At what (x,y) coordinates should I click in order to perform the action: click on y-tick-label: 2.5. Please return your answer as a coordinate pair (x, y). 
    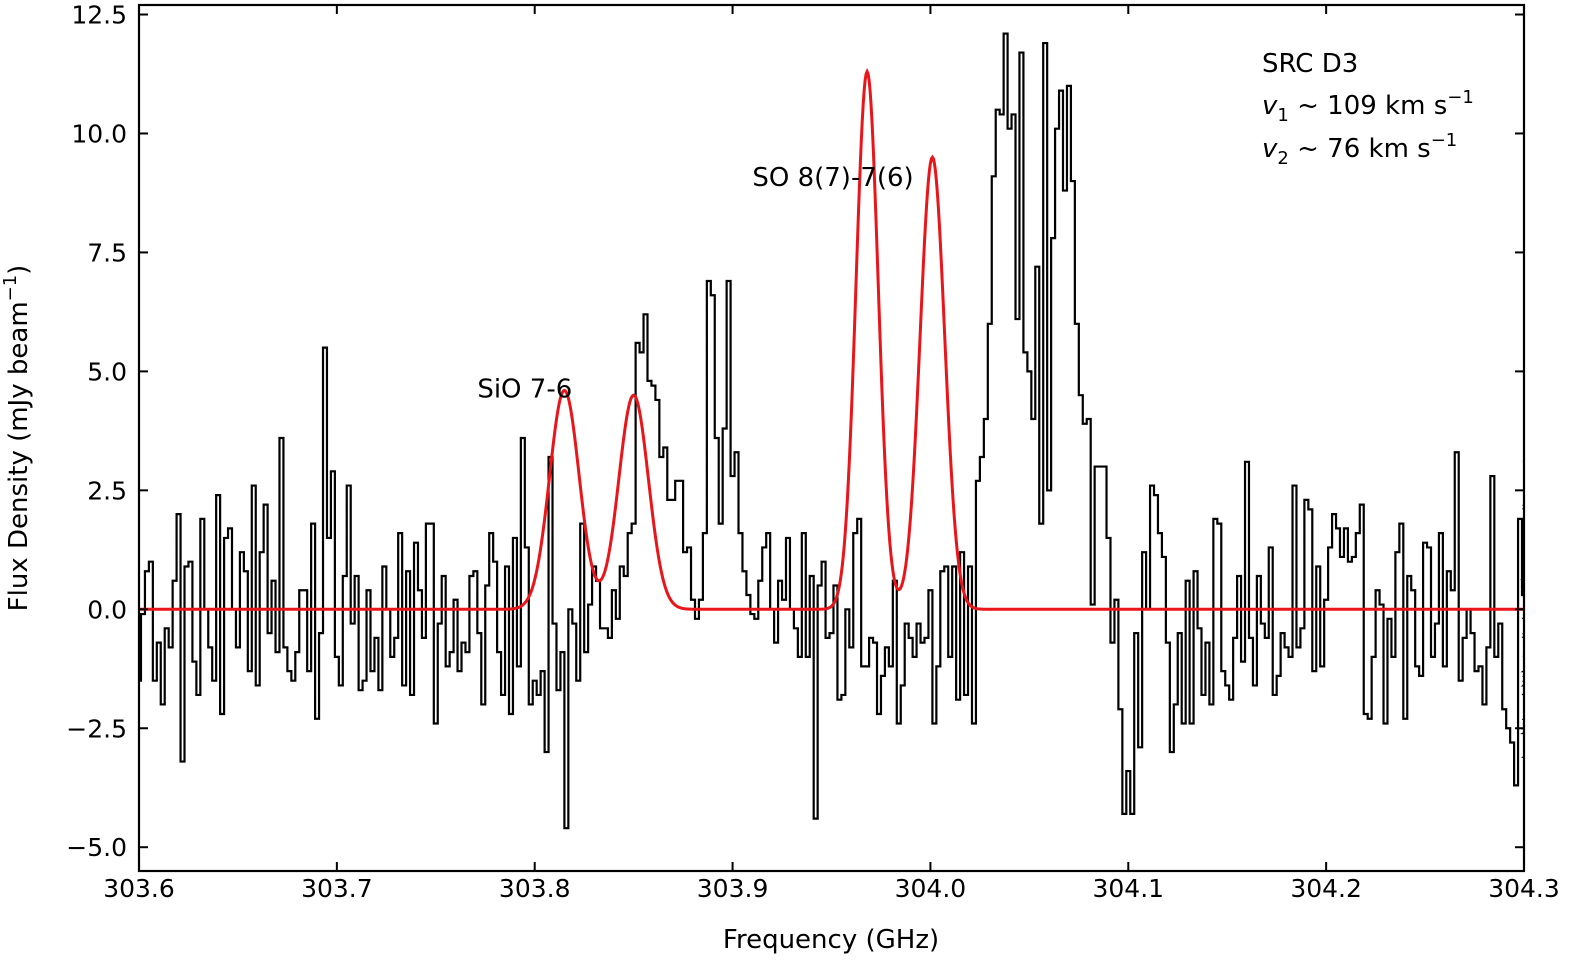
    Looking at the image, I should click on (107, 490).